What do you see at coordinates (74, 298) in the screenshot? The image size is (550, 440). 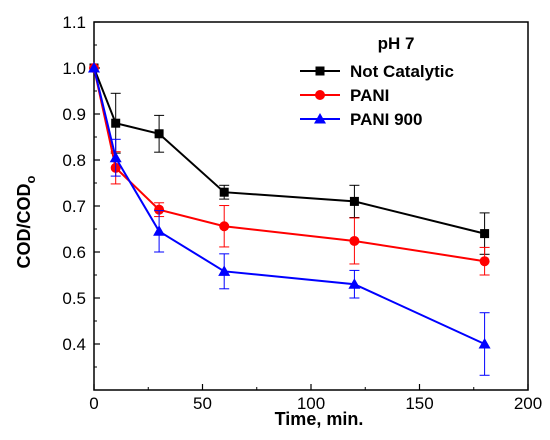 I see `y-tick-label: 0.5` at bounding box center [74, 298].